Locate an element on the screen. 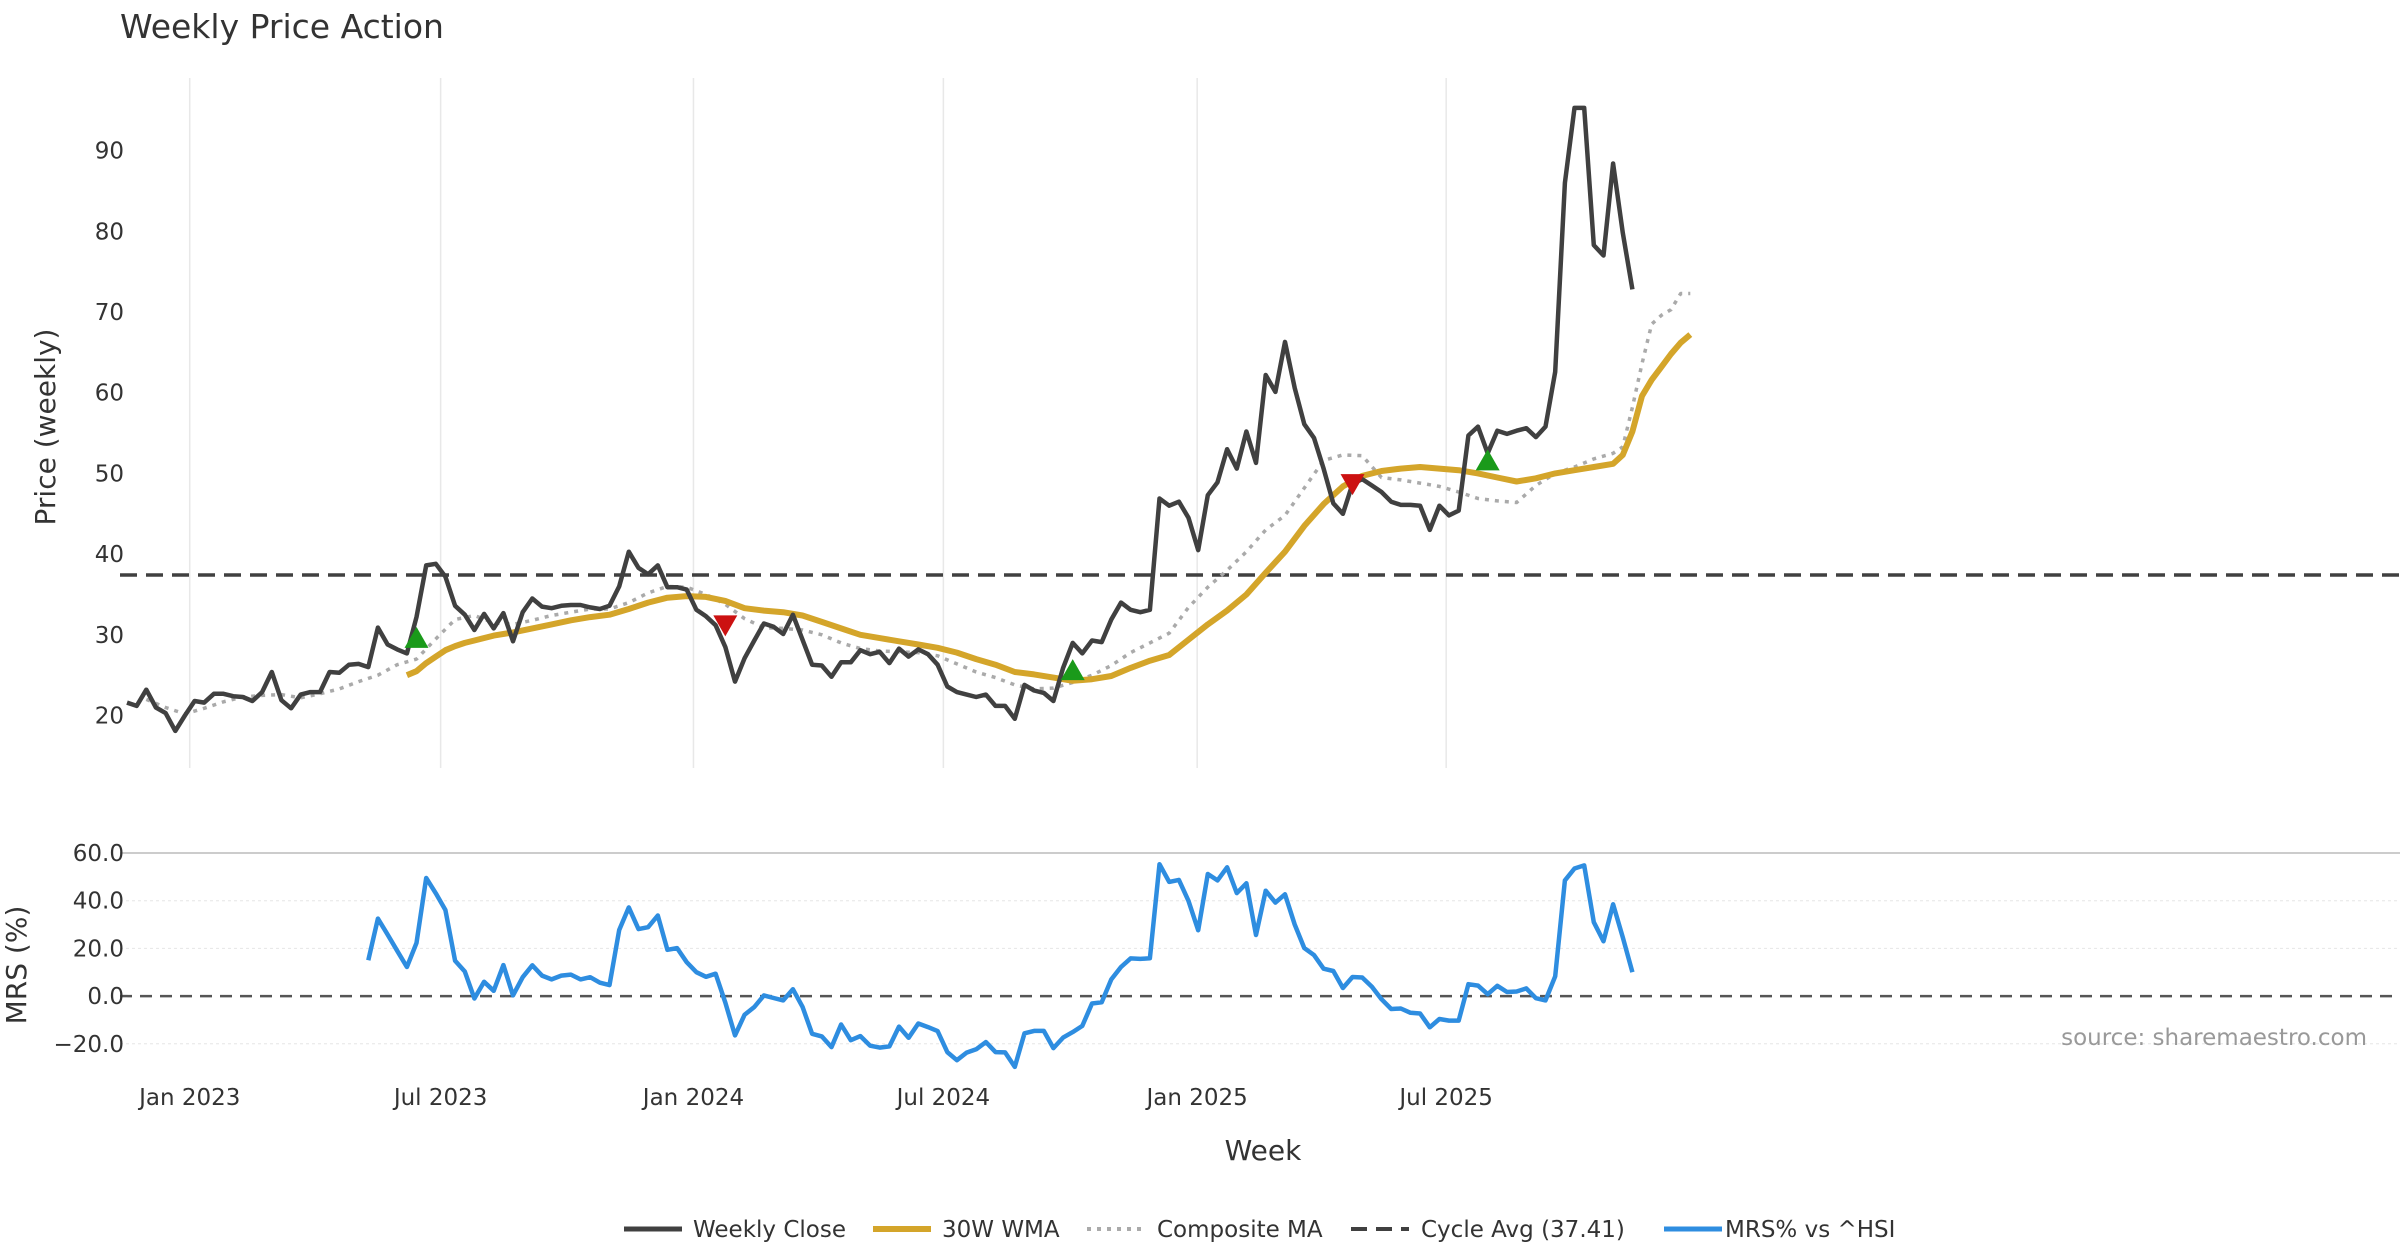 The image size is (2400, 1260). mrs-y-tick-3: 0.0 is located at coordinates (105, 997).